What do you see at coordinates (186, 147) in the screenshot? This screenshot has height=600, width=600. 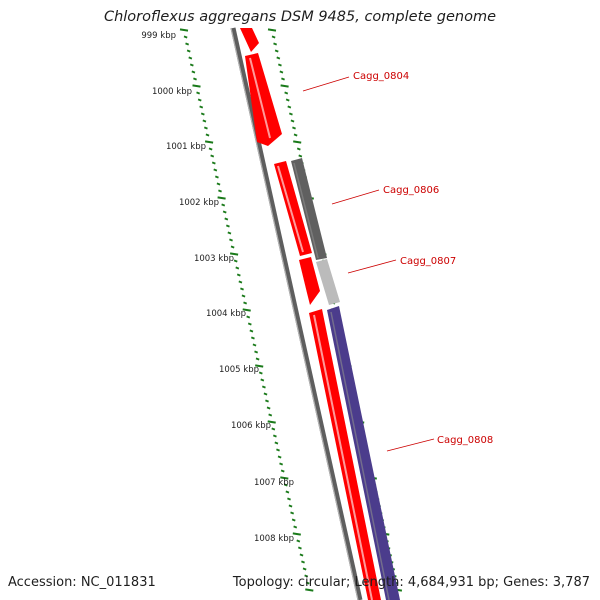 I see `scale-label: 1001 kbp` at bounding box center [186, 147].